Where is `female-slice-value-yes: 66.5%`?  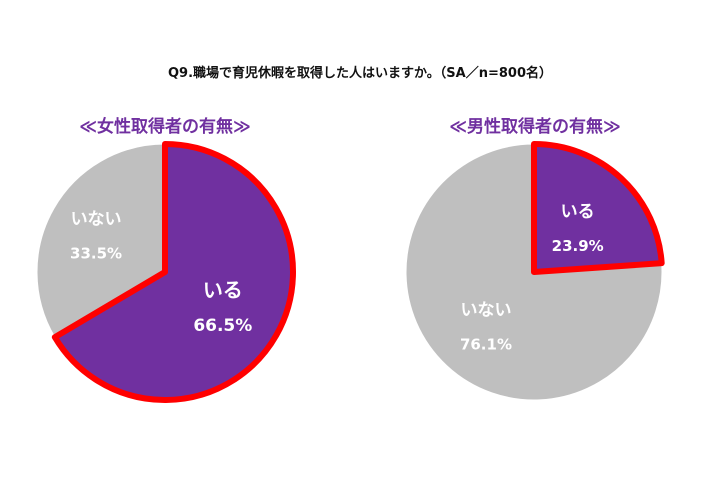 female-slice-value-yes: 66.5% is located at coordinates (222, 326).